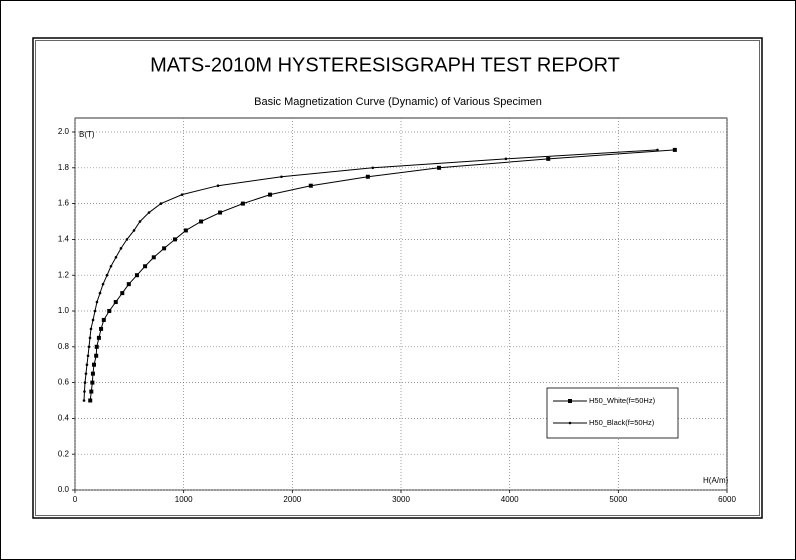 This screenshot has height=560, width=796. I want to click on x-tick-label: 2000, so click(292, 499).